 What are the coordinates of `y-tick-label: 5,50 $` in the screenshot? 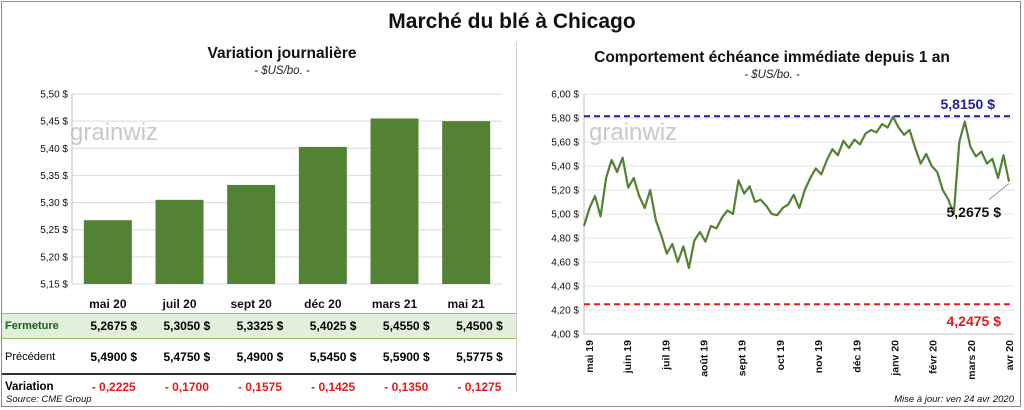 It's located at (54, 95).